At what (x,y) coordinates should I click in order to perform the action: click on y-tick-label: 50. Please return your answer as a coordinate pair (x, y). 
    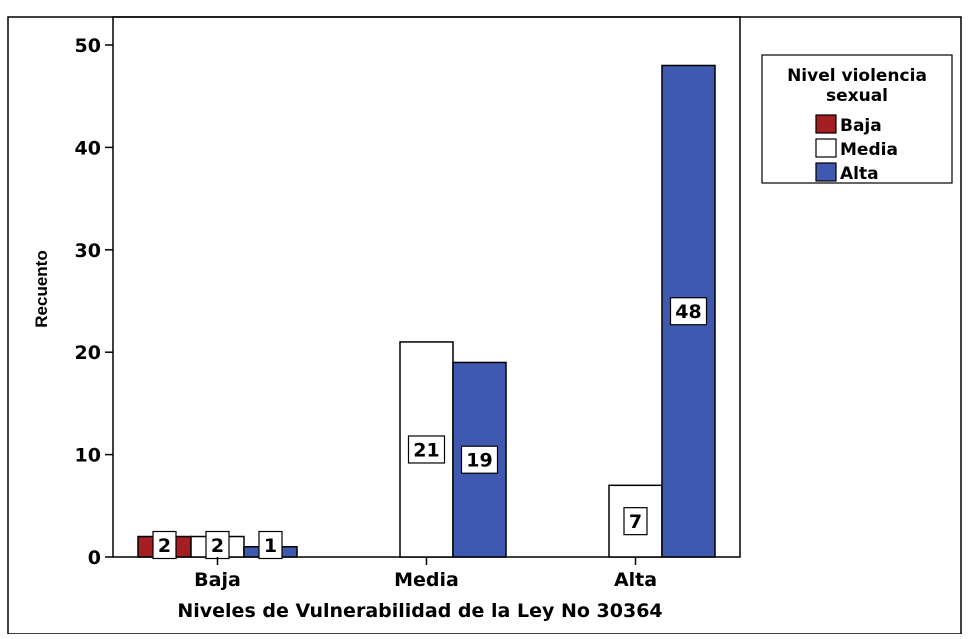
    Looking at the image, I should click on (88, 46).